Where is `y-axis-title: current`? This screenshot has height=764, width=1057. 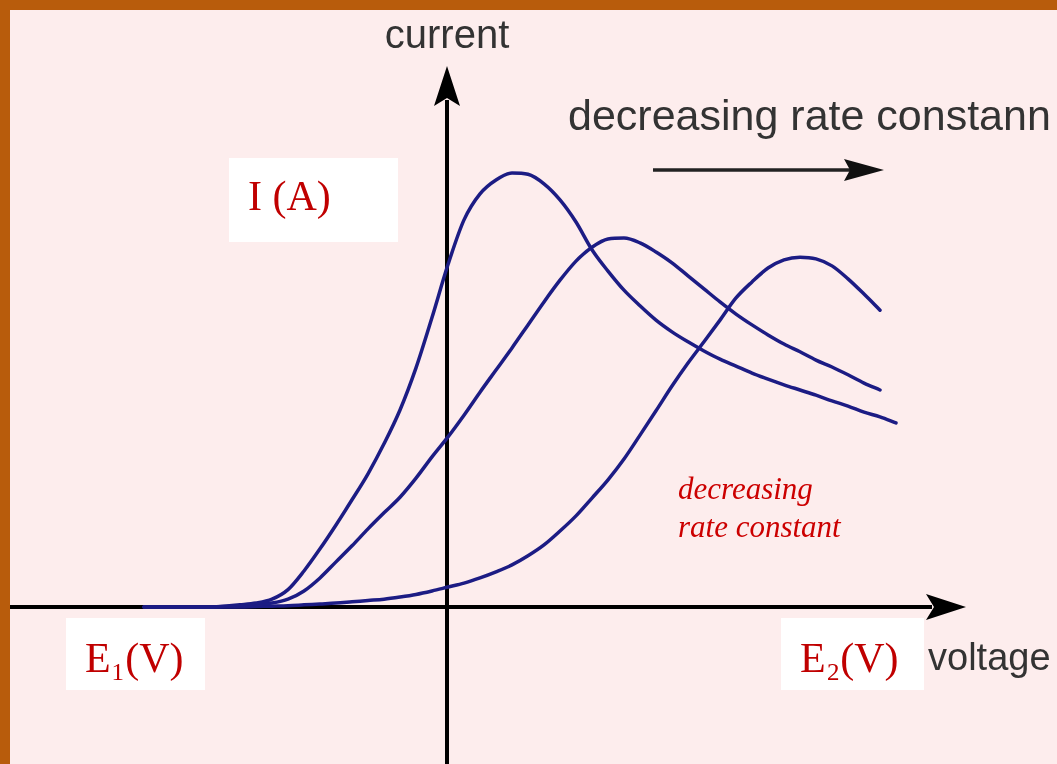 y-axis-title: current is located at coordinates (447, 34).